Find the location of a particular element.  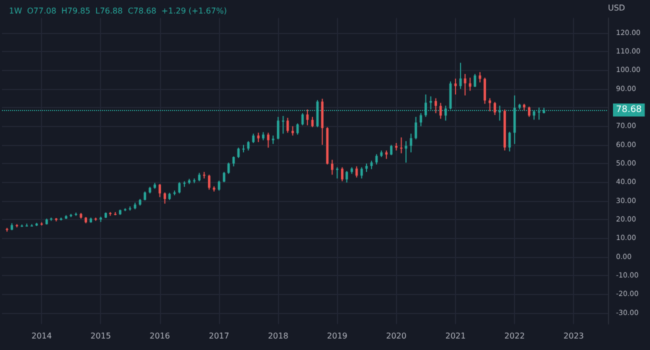

x-tick-label: 2023 is located at coordinates (574, 336).